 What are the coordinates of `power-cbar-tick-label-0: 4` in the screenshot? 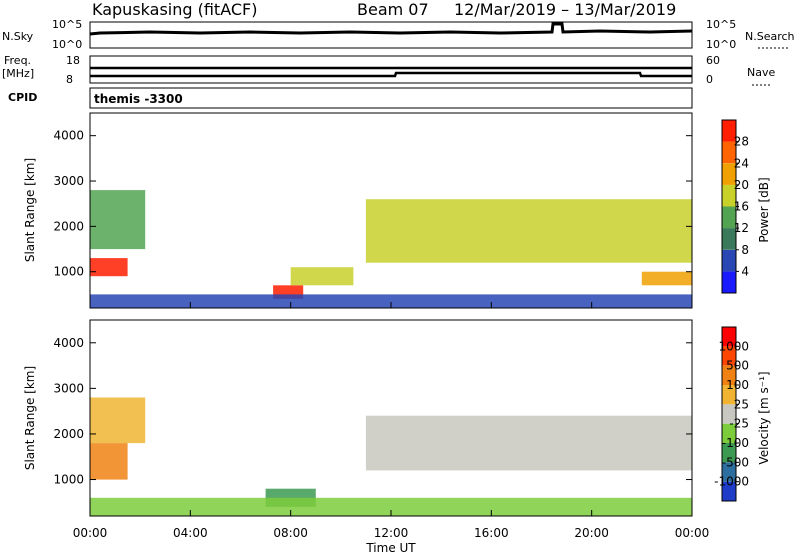 It's located at (745, 271).